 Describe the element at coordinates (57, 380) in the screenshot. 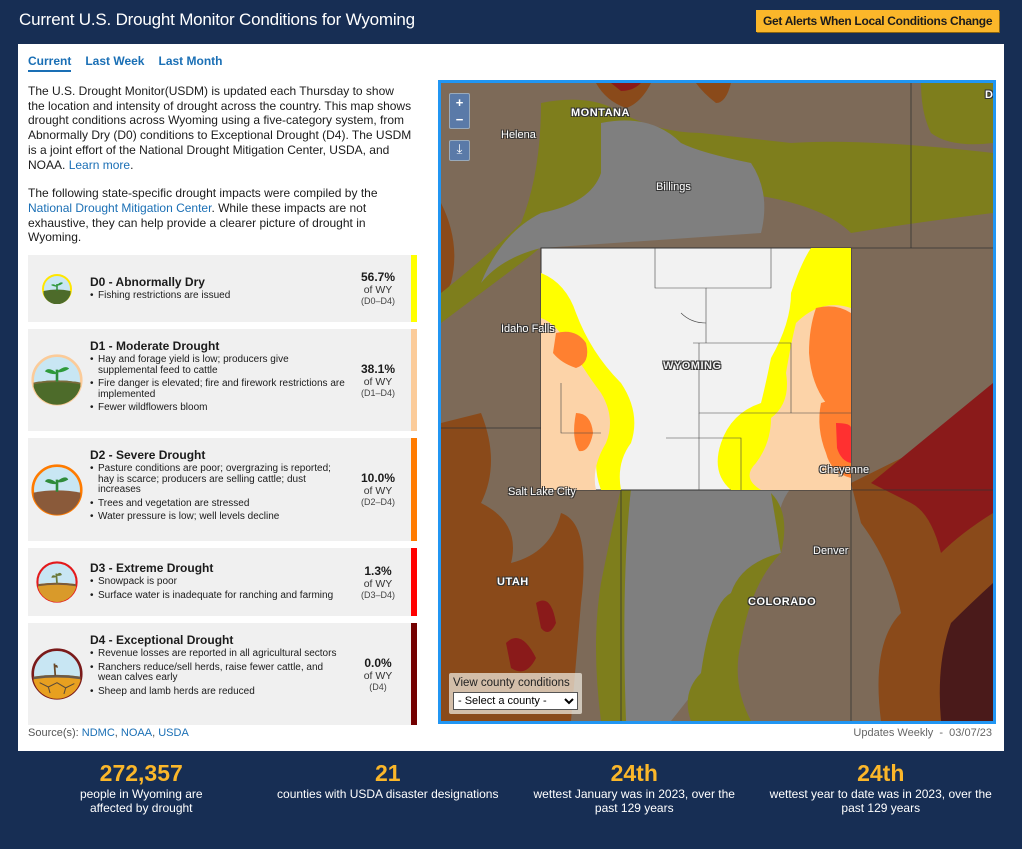

I see `plant-moderate-icon` at that location.